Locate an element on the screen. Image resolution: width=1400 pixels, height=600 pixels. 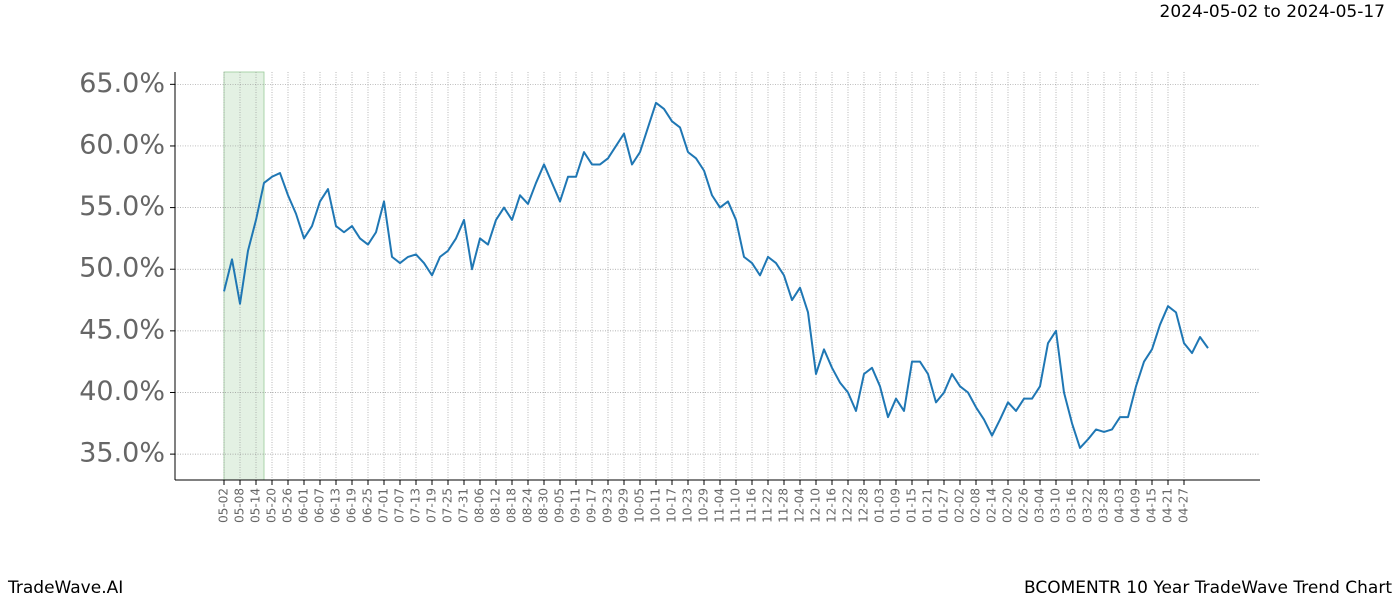
x-tick-label: 11-16 is located at coordinates (752, 505).